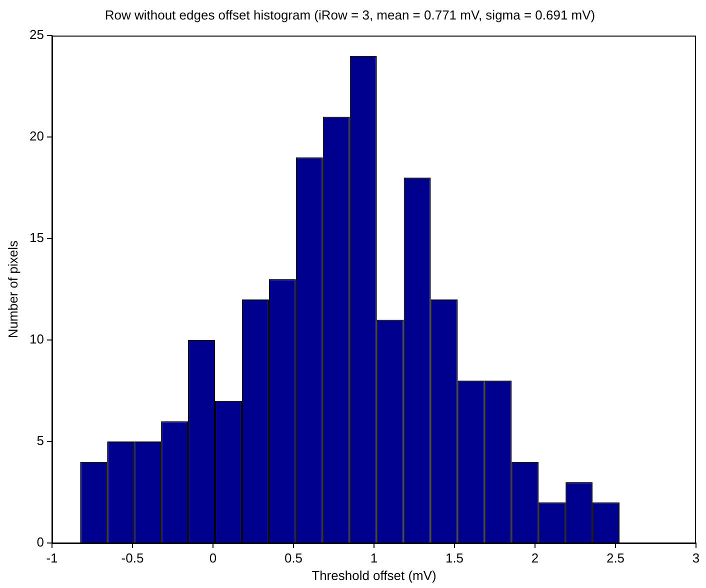 The height and width of the screenshot is (588, 706). Describe the element at coordinates (293, 558) in the screenshot. I see `x-tick-label: 0.5` at that location.